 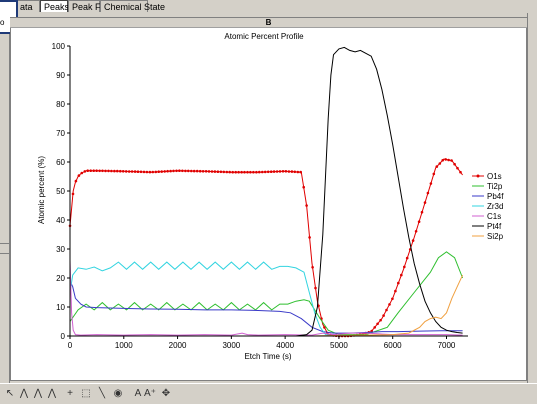 I want to click on move-icon: ✥, so click(x=166, y=393).